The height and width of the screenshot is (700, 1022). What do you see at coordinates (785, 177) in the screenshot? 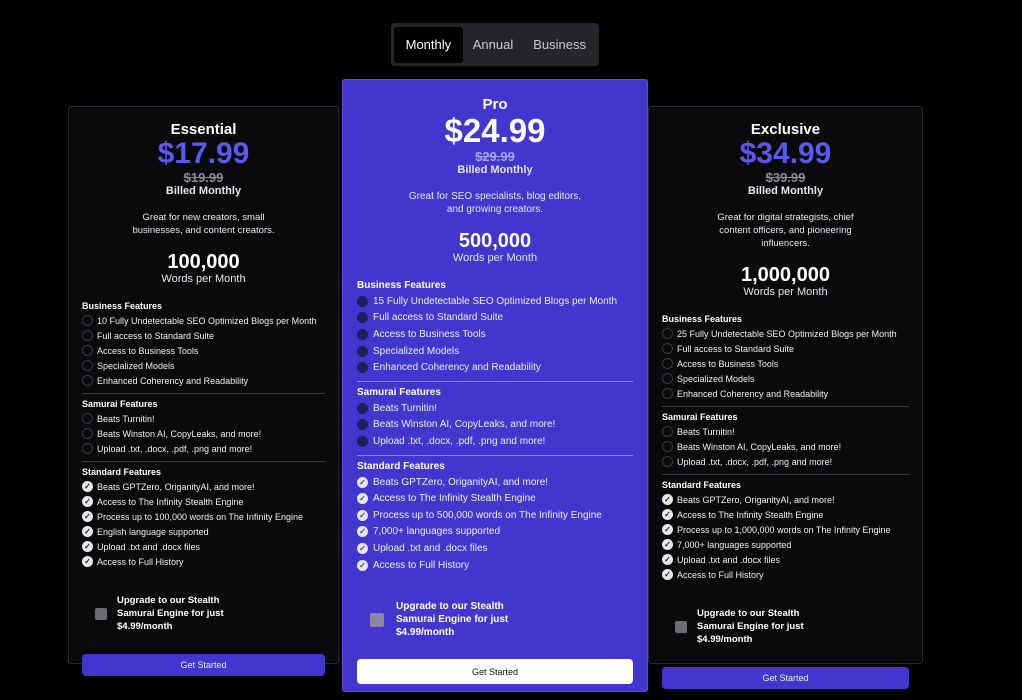
I see `plan-old-price: $39.99` at bounding box center [785, 177].